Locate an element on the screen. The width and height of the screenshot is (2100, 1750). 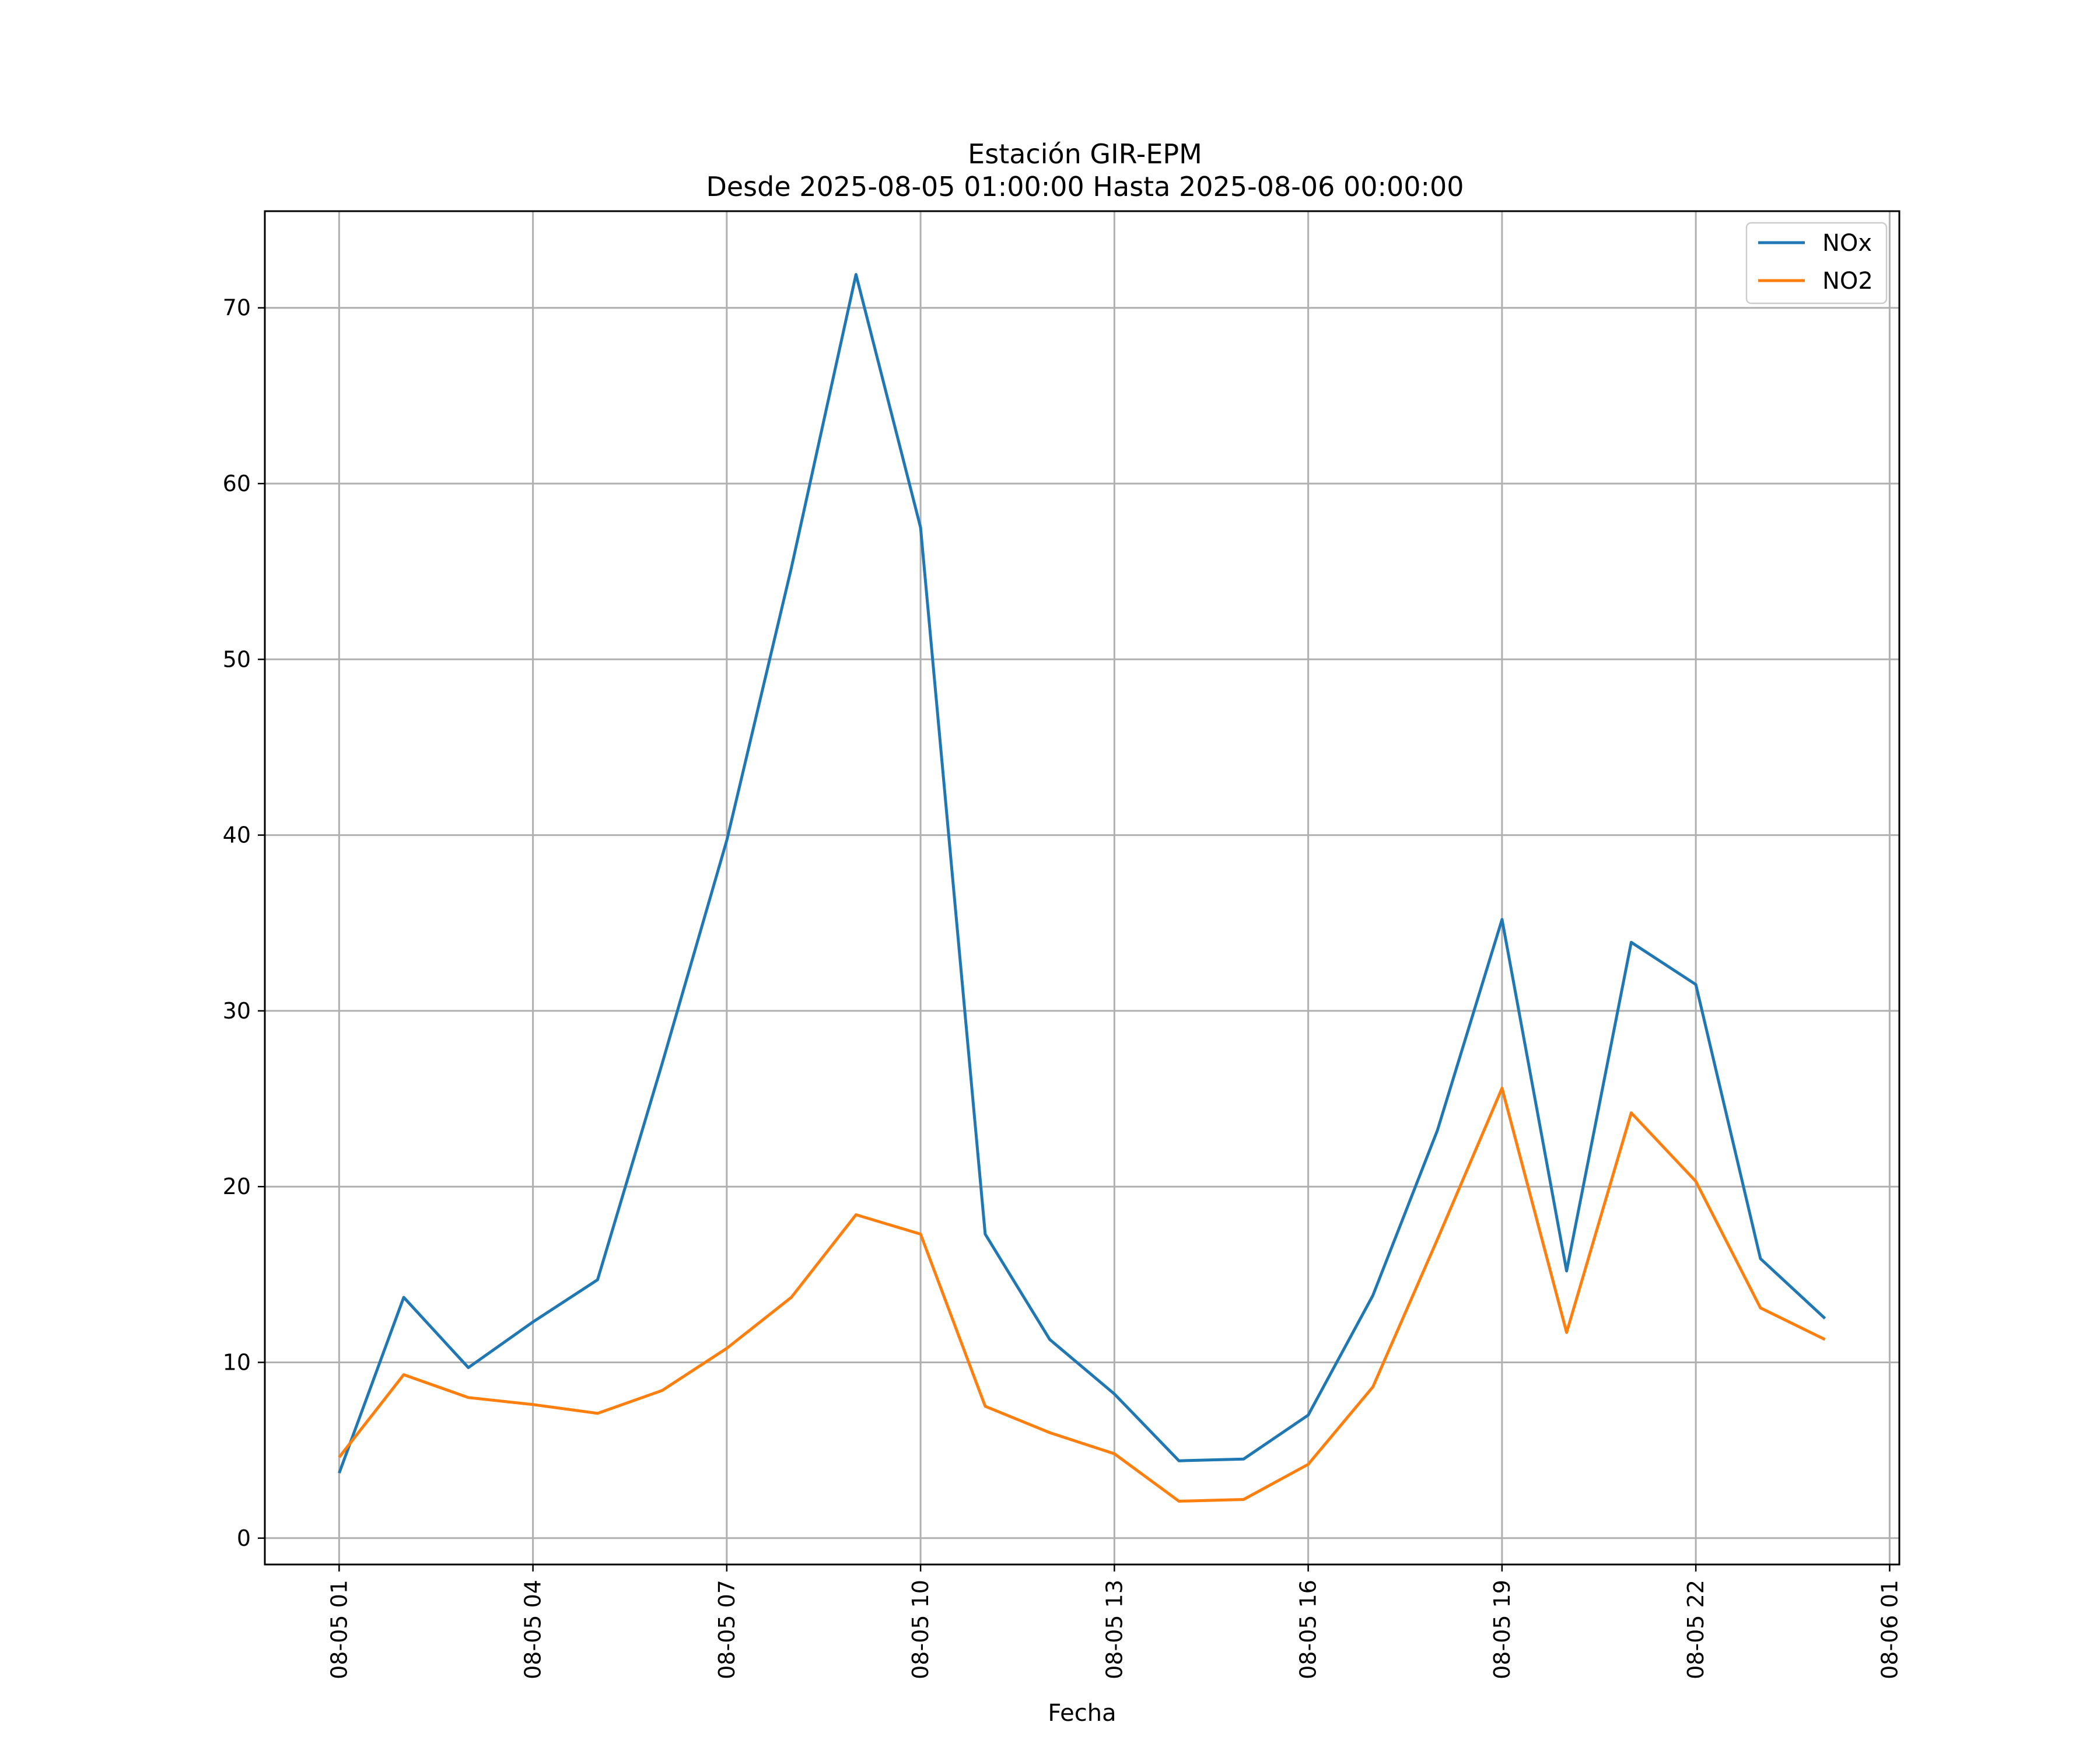
y-tick-label-10: 10 is located at coordinates (237, 1363).